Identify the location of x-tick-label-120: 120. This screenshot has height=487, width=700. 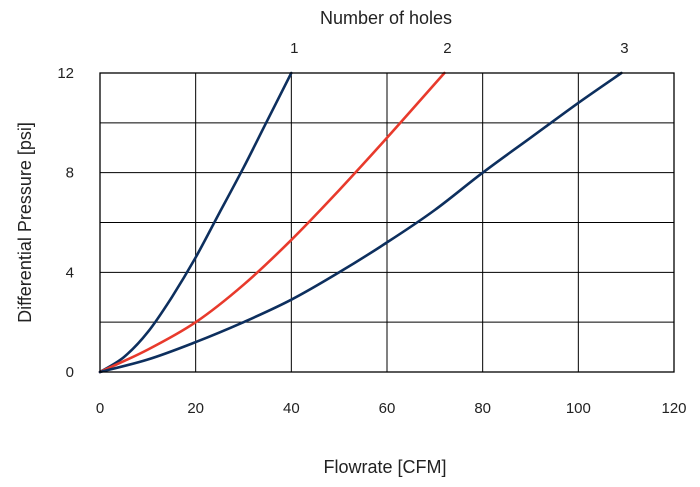
(673, 408).